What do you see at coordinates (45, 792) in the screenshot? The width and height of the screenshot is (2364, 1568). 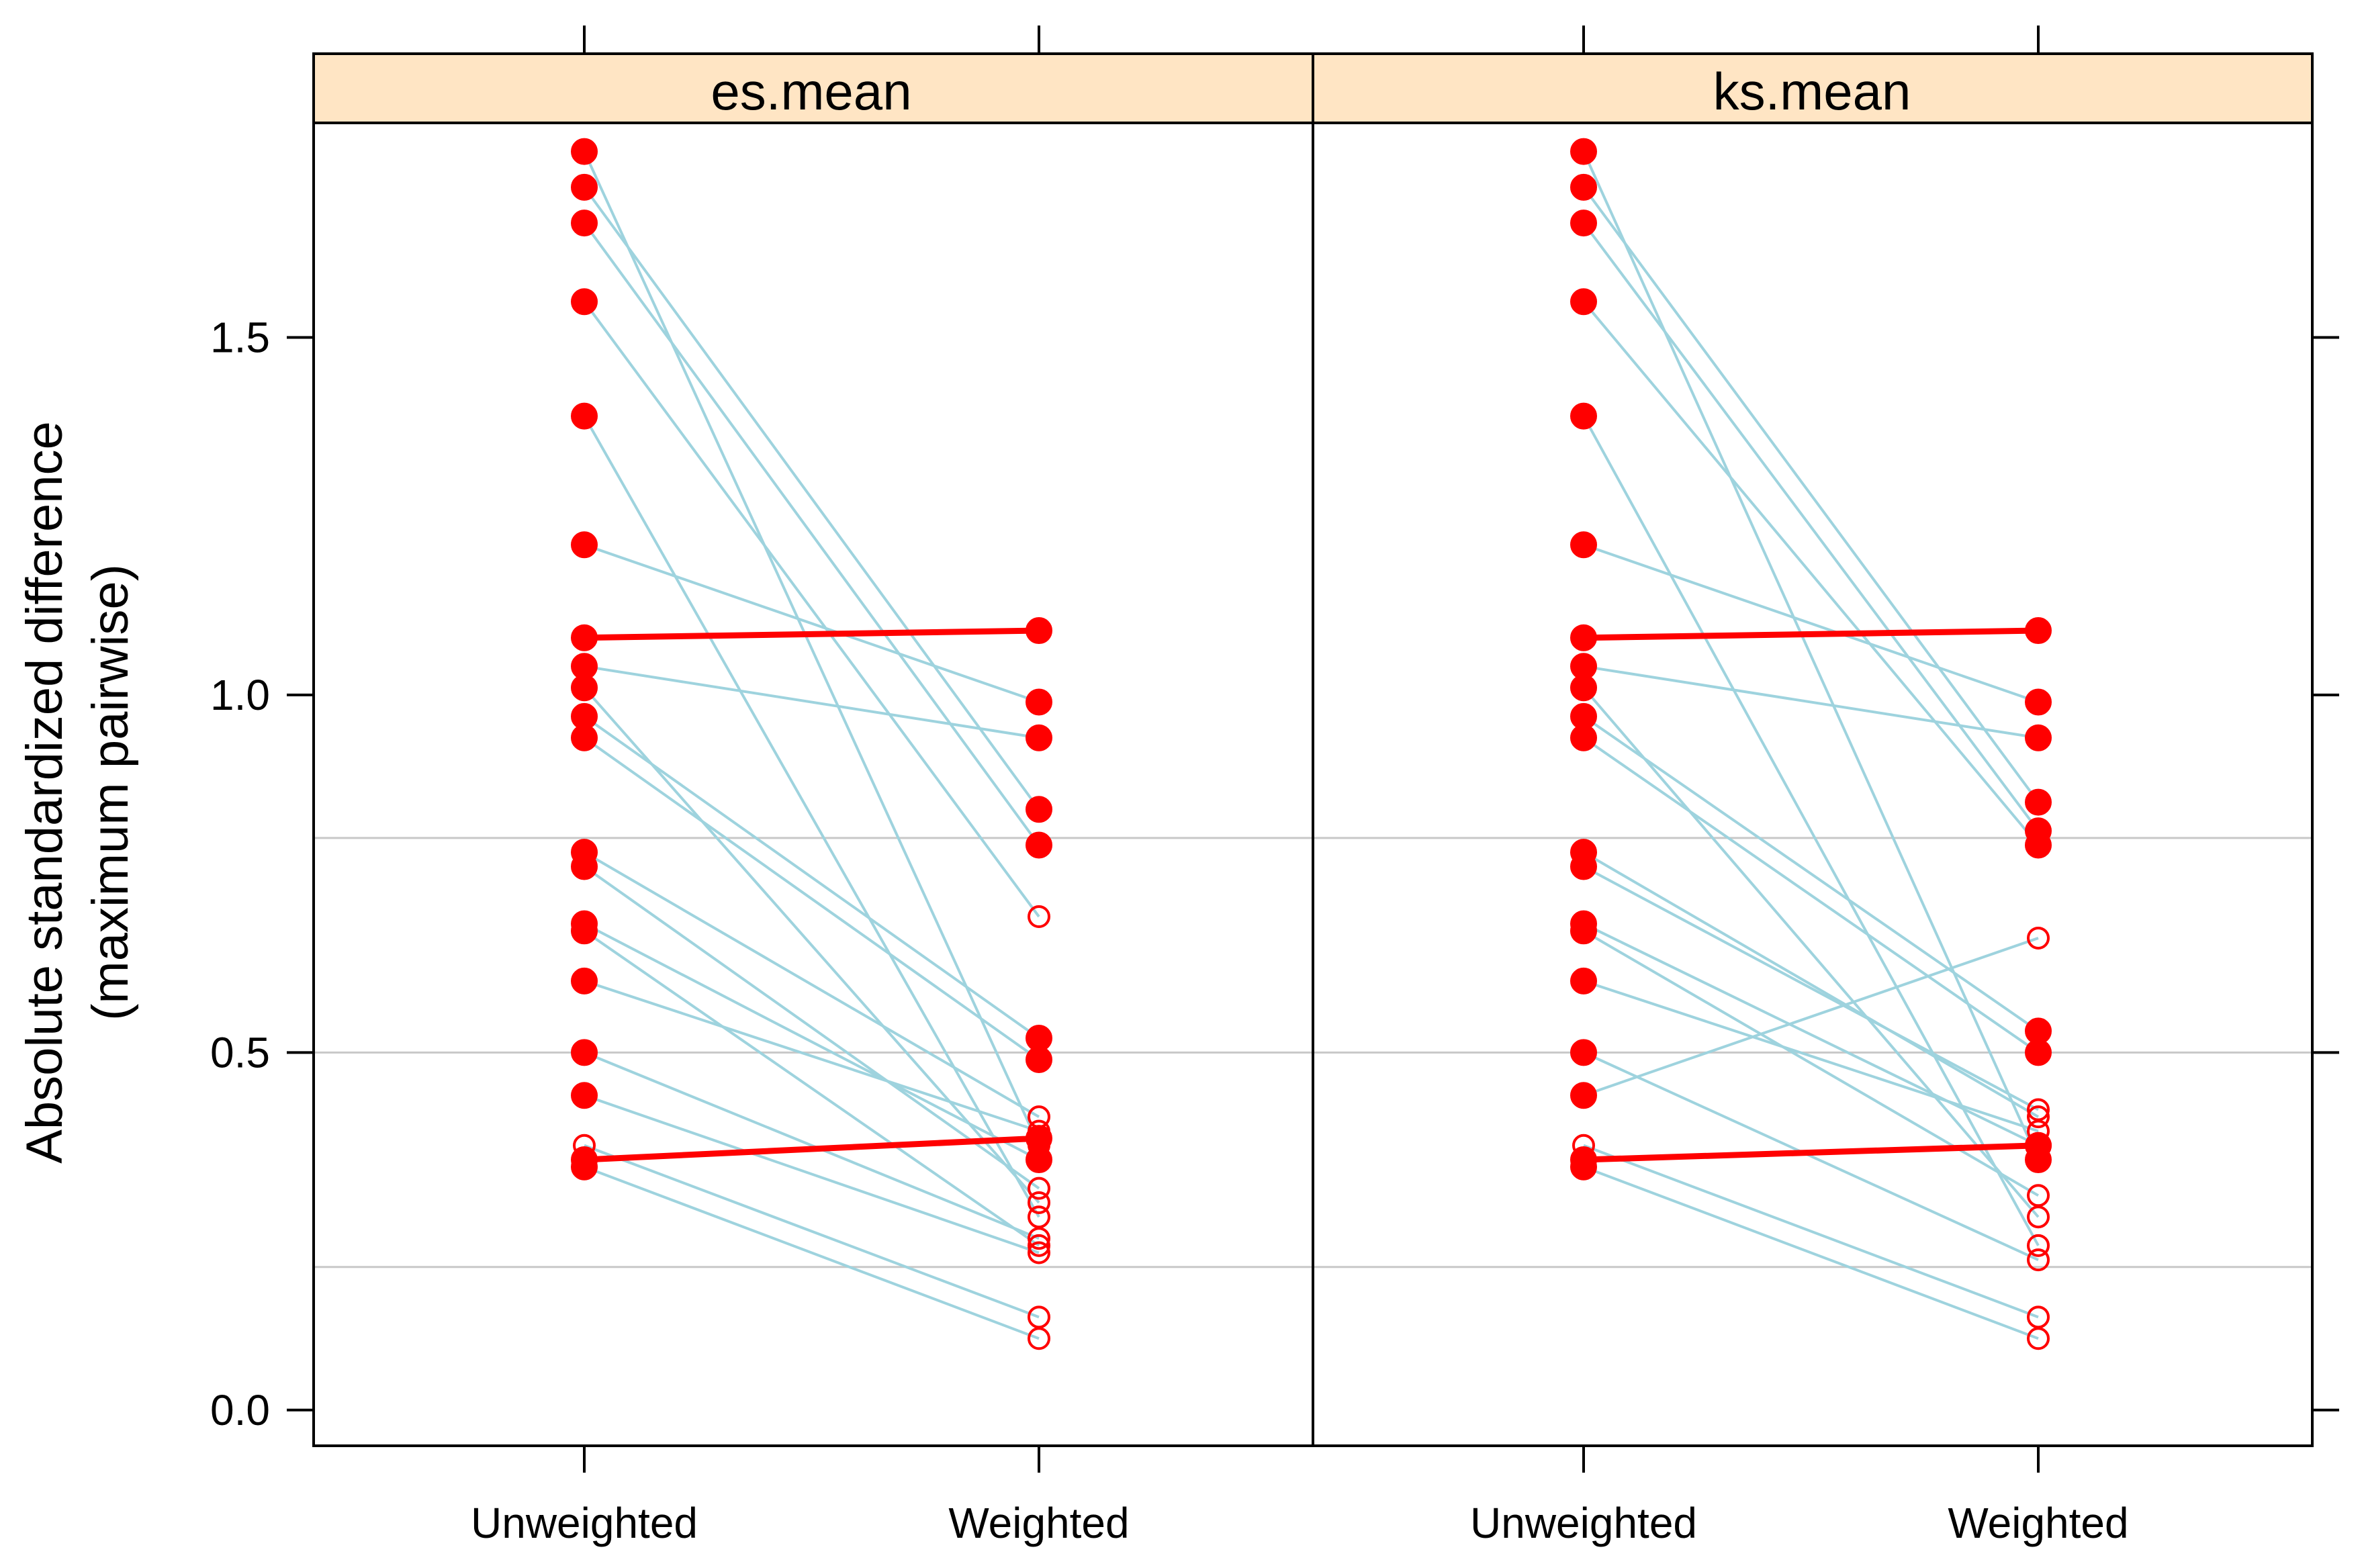 I see `y-axis-label-line1: Absolute standardized difference` at bounding box center [45, 792].